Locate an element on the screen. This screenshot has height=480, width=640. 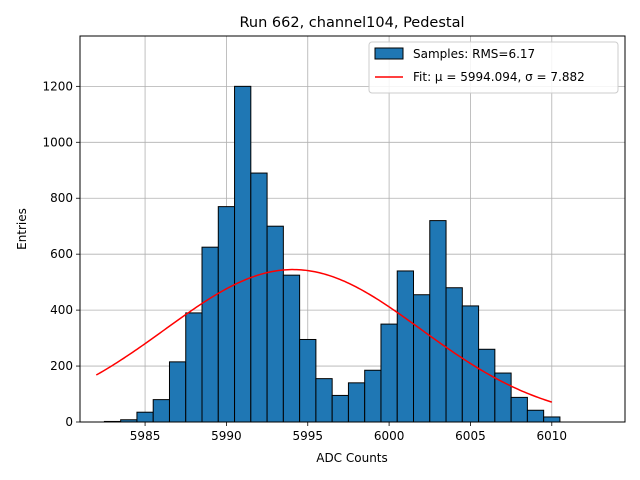
legend-histogram-label: Samples: RMS=6.17 is located at coordinates (474, 54).